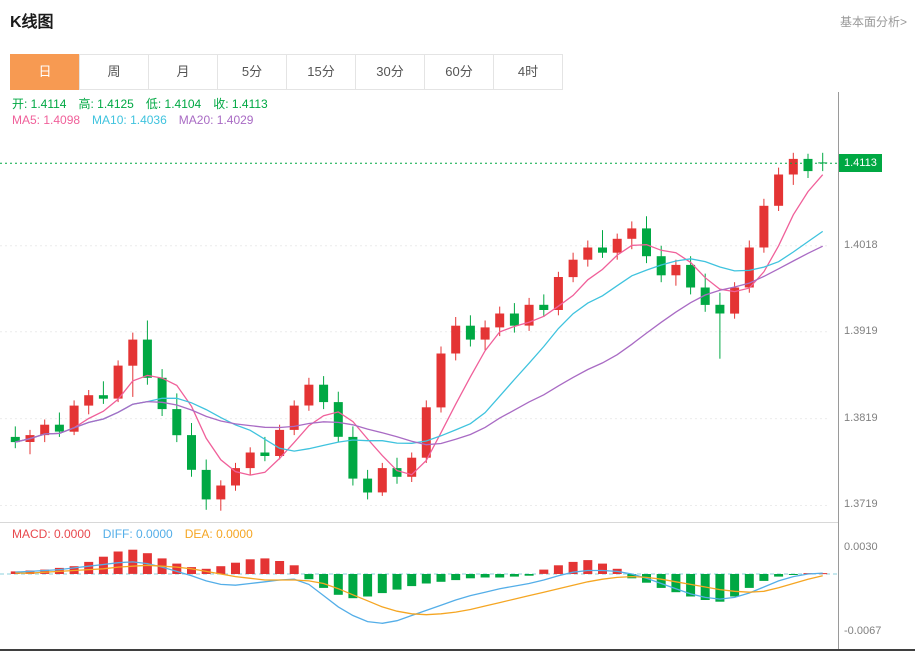 The image size is (915, 652). I want to click on ohlc-legend: 开: 1.4114 高: 1.4125 低: 1.4104 收: 1.4113, so click(146, 103).